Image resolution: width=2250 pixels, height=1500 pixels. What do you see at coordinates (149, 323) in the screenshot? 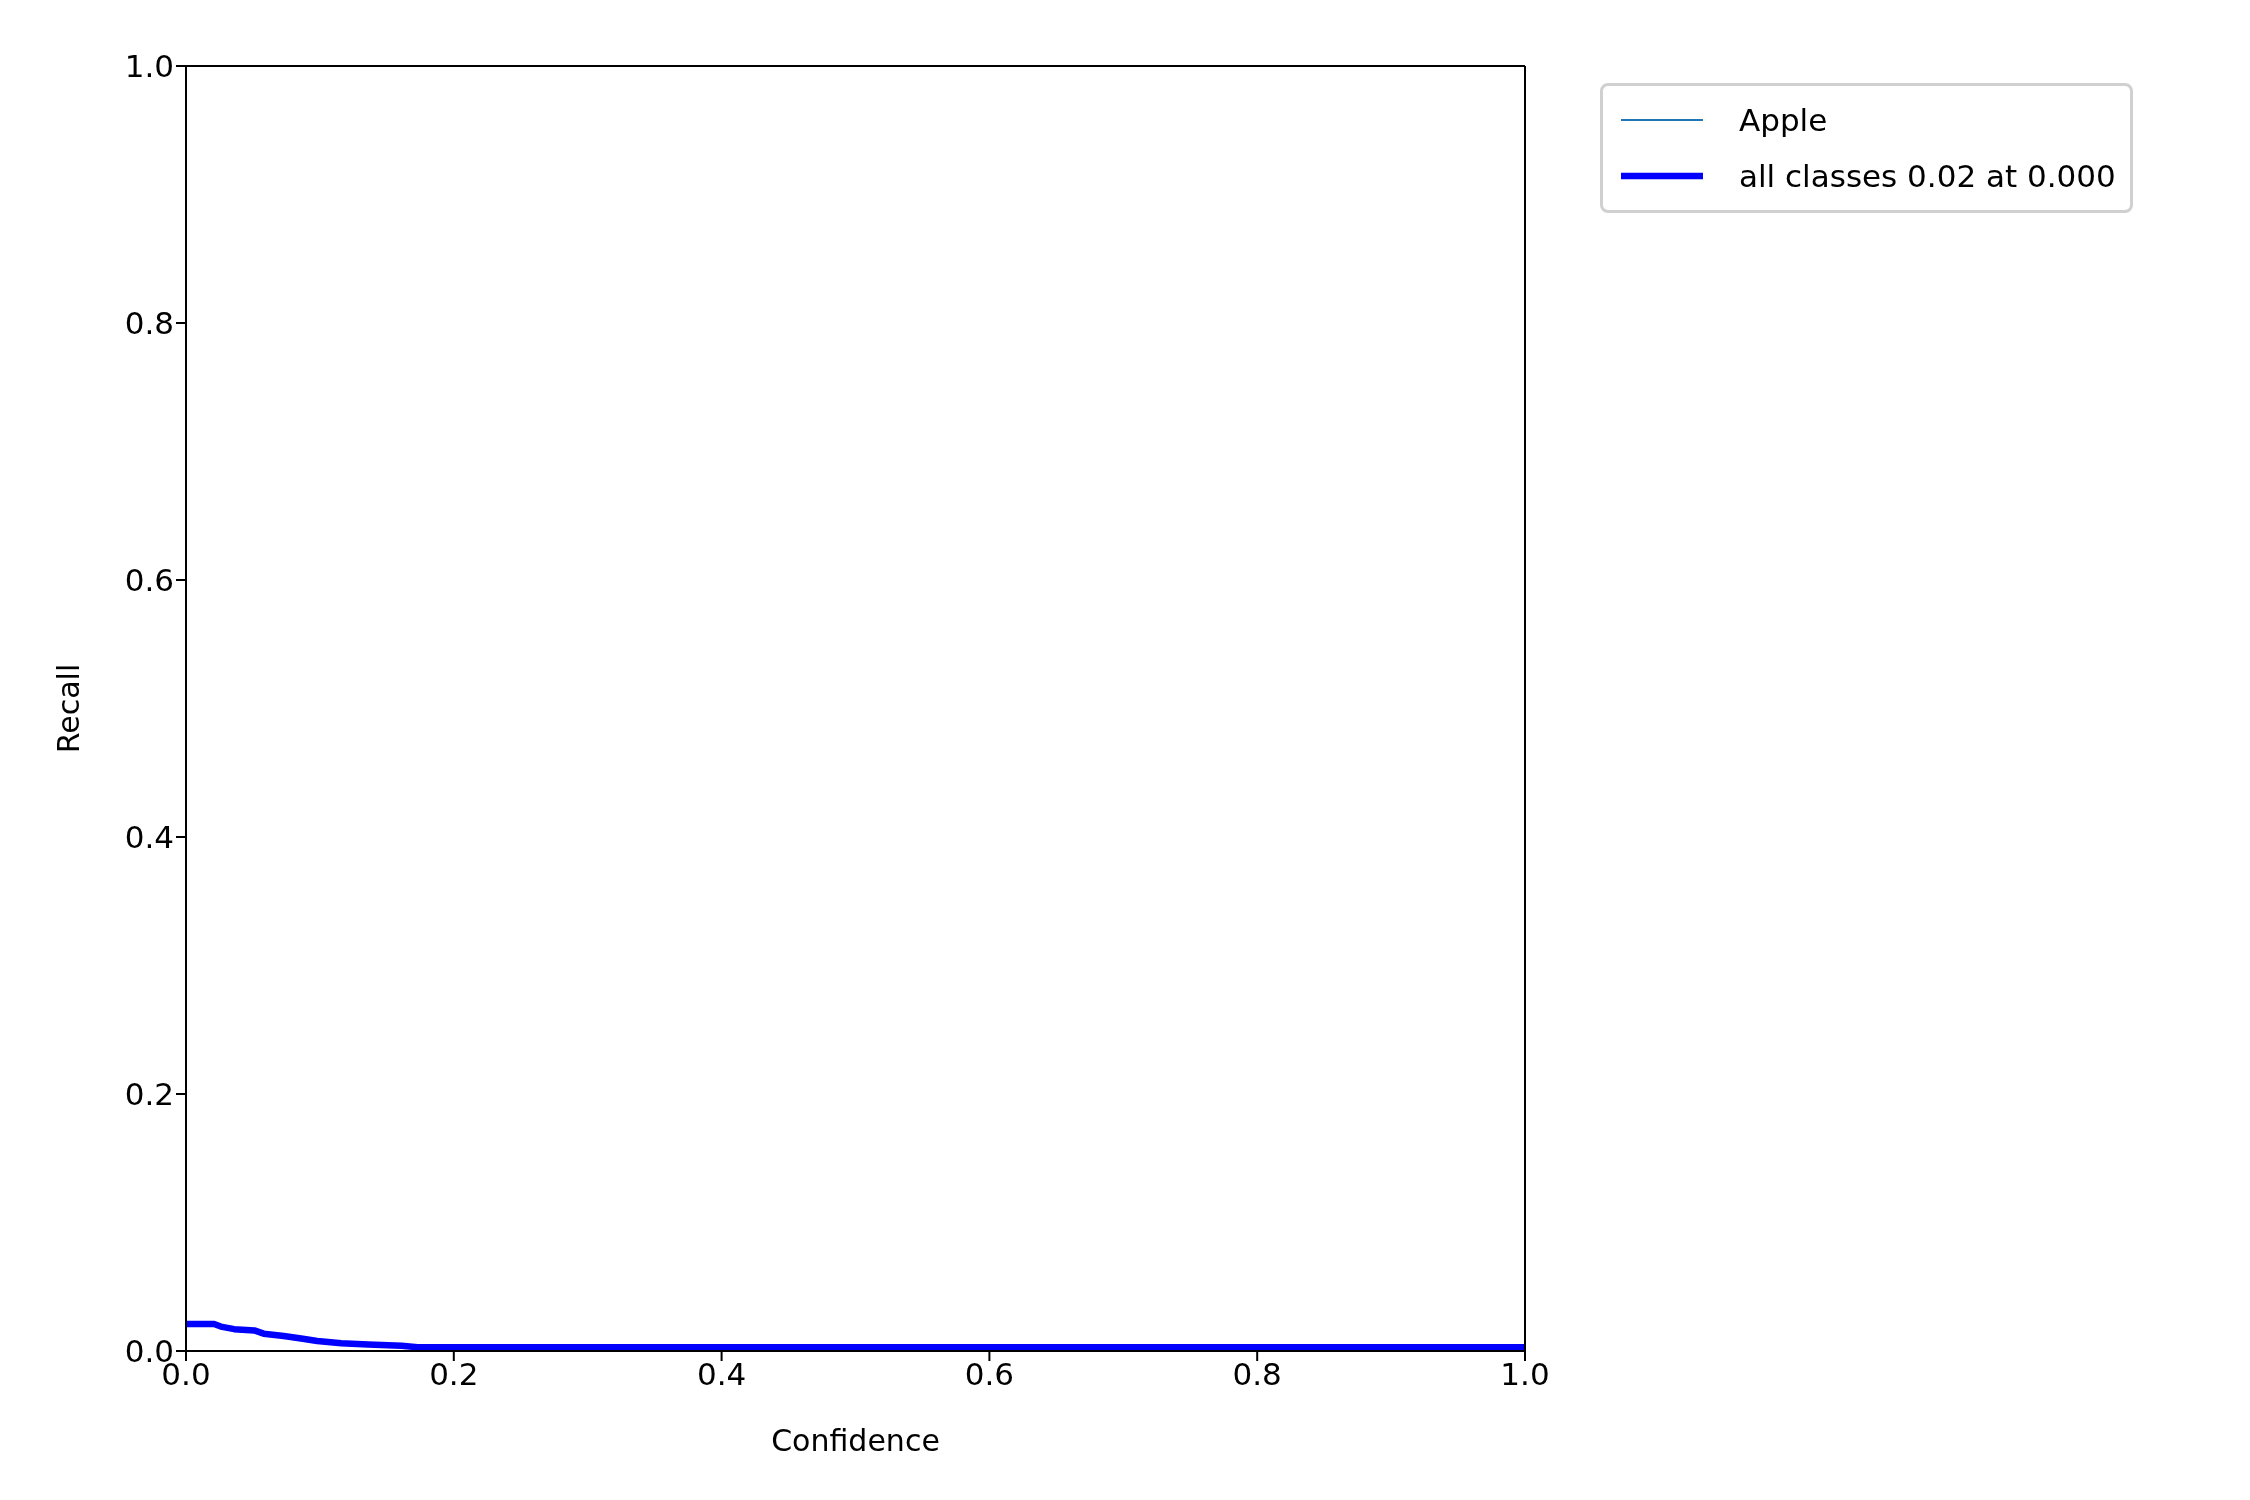
I see `y-tick-label: 0.8` at bounding box center [149, 323].